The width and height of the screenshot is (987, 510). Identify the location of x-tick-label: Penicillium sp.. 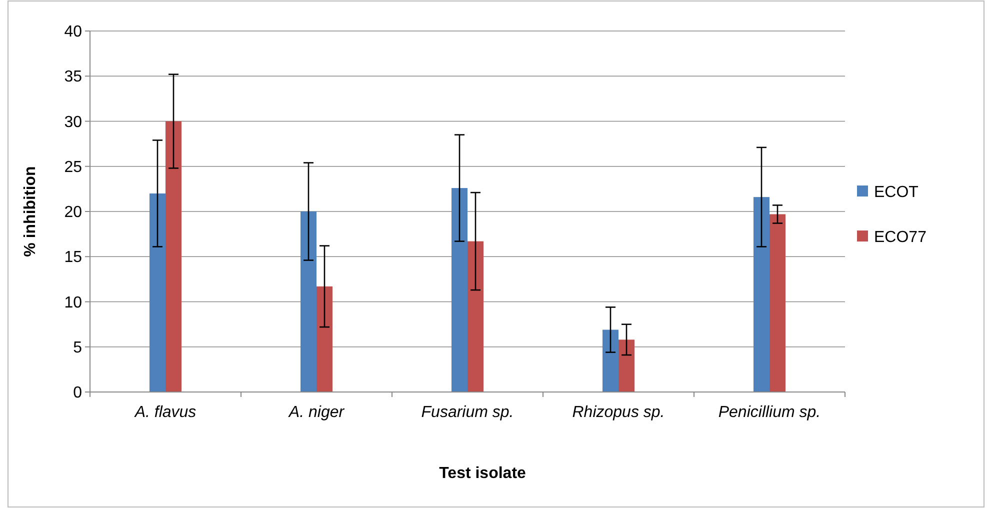
(769, 412).